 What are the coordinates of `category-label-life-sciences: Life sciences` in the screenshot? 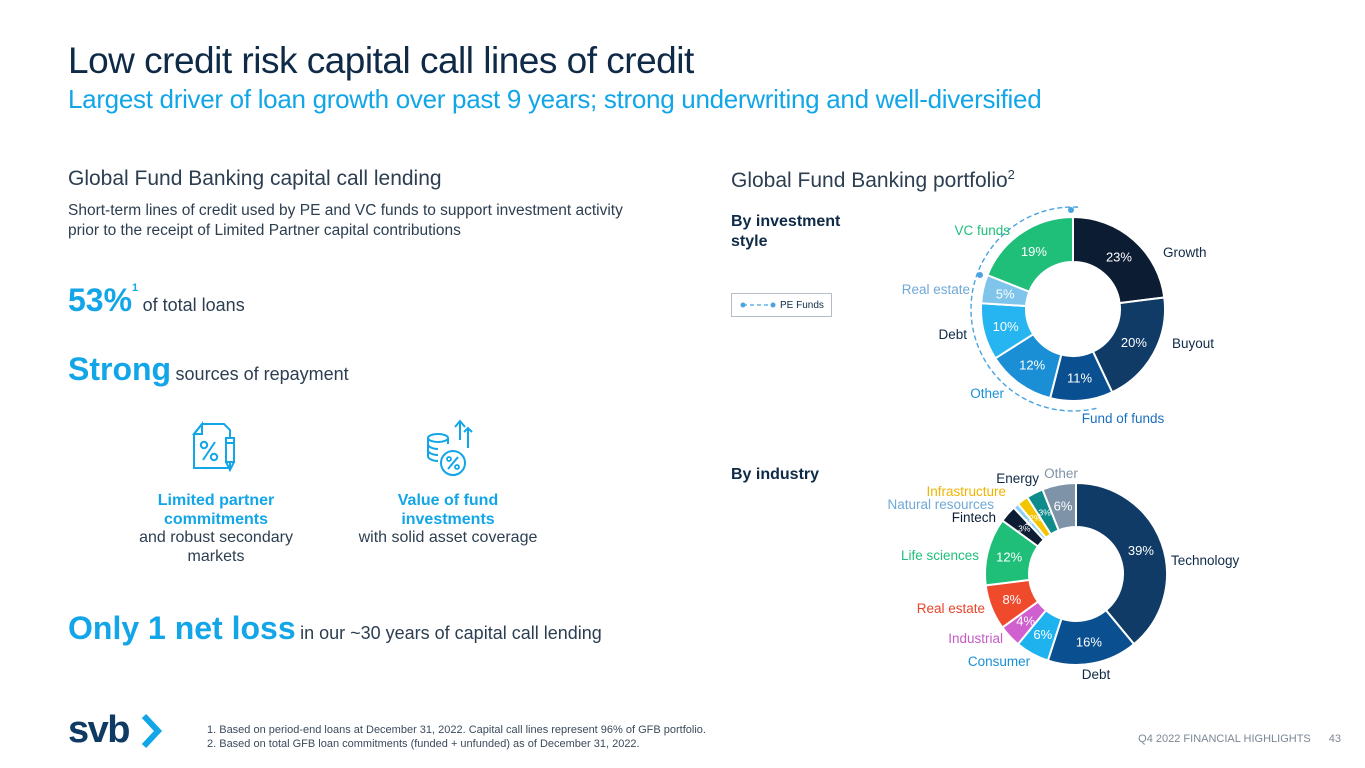 It's located at (940, 555).